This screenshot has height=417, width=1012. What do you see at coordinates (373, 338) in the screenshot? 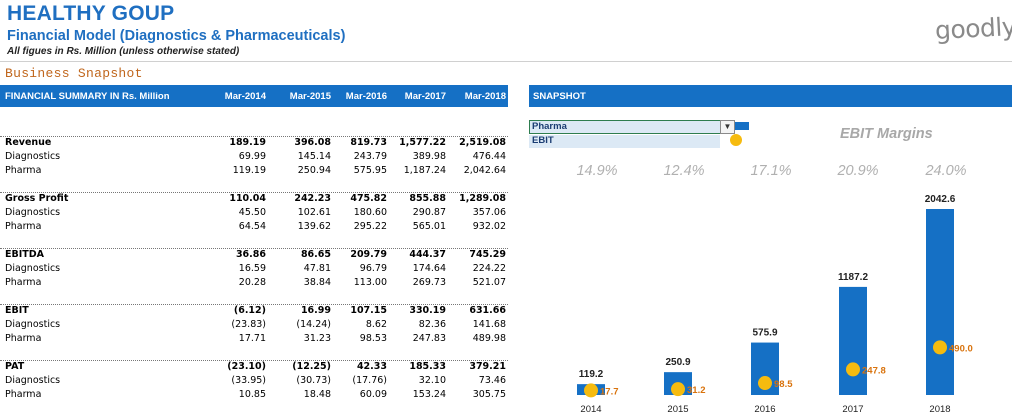
I see `table-cell: 98.53` at bounding box center [373, 338].